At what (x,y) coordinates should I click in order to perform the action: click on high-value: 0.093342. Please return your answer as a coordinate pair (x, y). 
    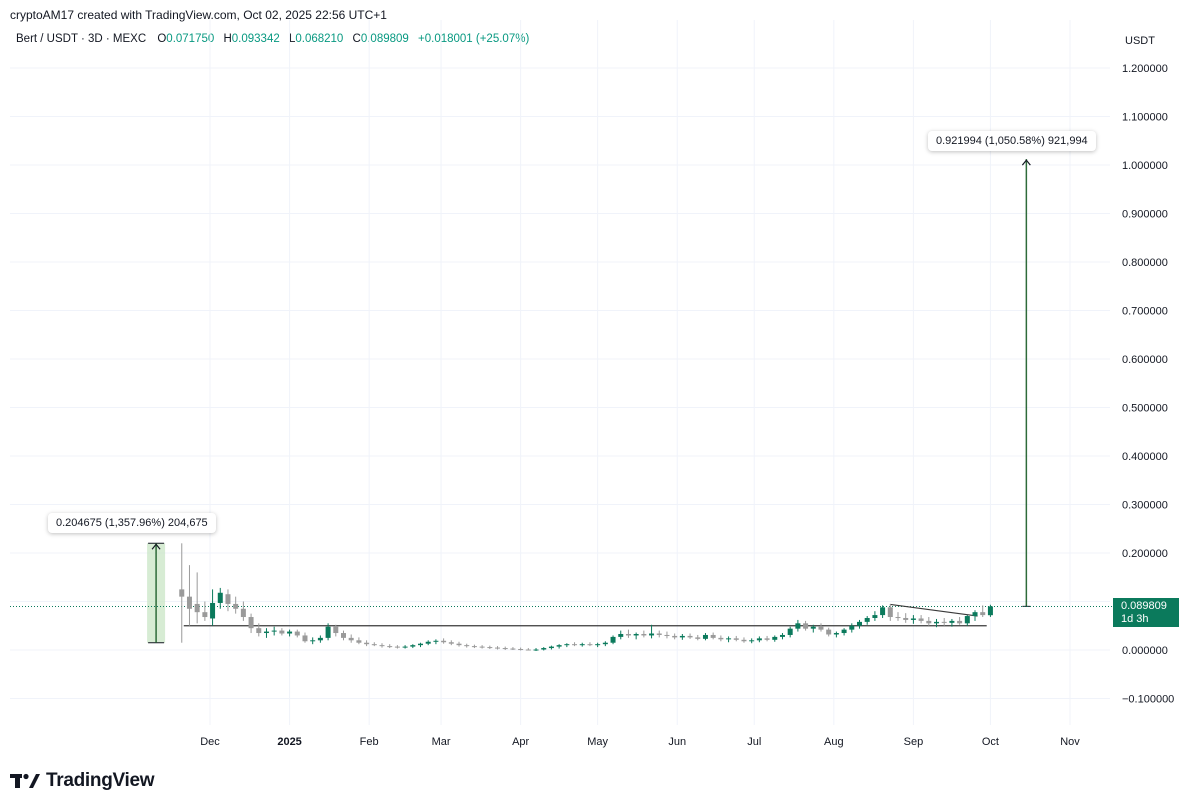
    Looking at the image, I should click on (255, 39).